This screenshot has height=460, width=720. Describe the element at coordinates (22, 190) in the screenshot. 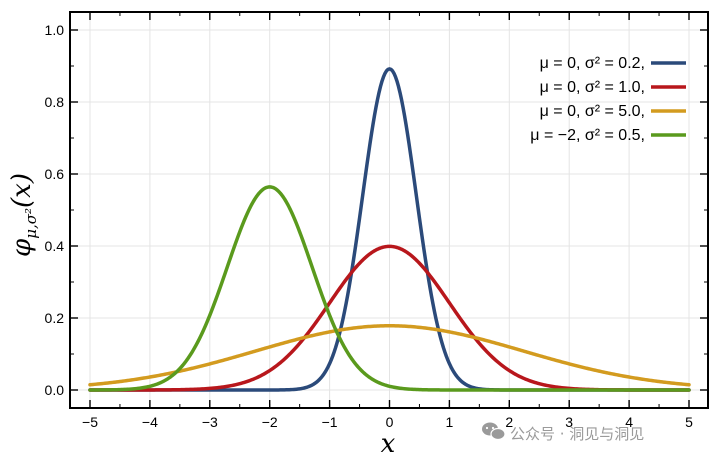

I see `y-axis-label-suffix: (x)` at that location.